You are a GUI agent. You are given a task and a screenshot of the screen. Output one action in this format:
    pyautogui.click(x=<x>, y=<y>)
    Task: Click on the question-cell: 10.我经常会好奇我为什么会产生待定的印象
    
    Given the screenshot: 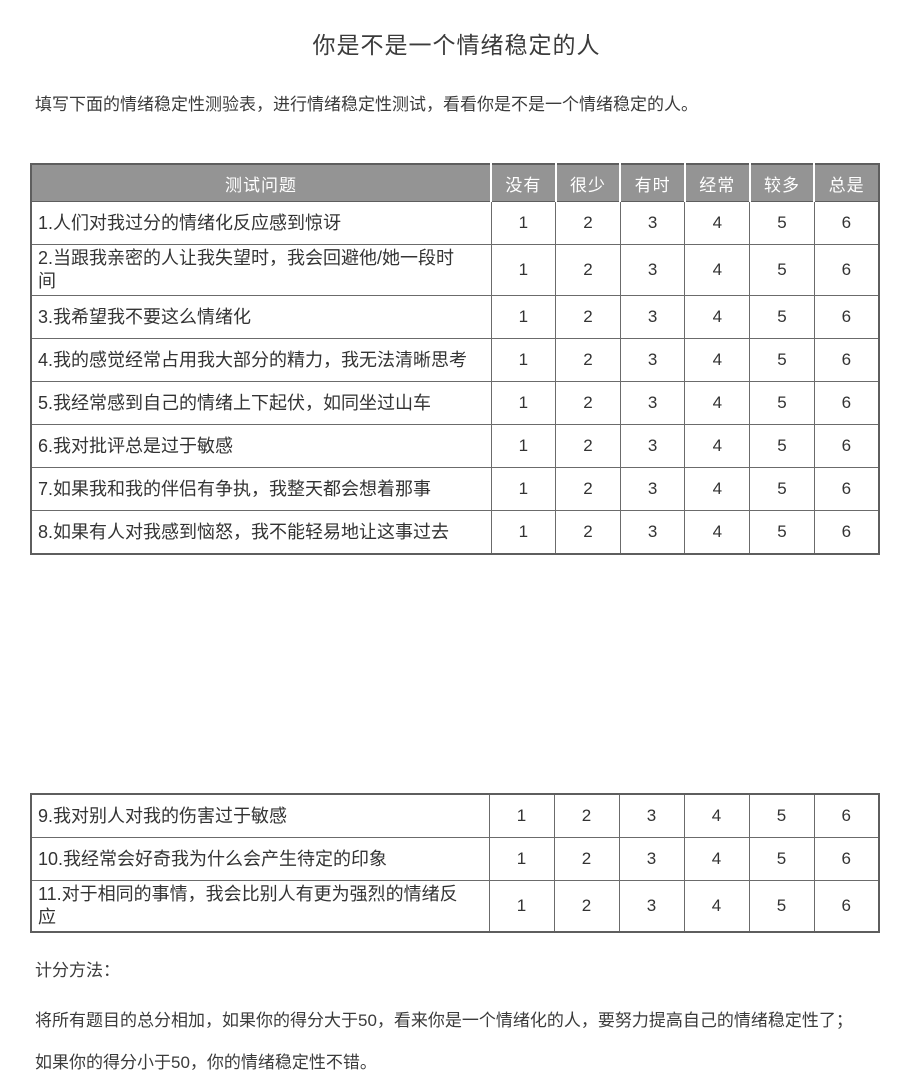 What is the action you would take?
    pyautogui.click(x=260, y=859)
    